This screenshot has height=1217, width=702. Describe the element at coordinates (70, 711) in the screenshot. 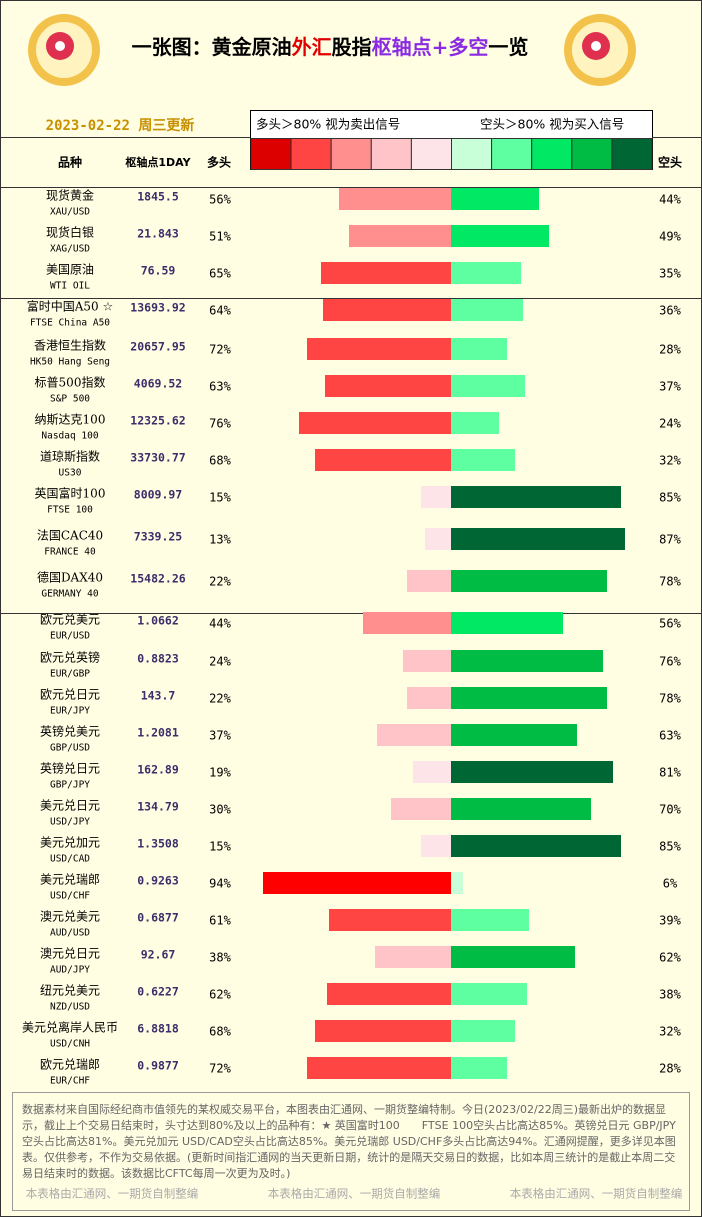

I see `row-code: EUR/JPY` at that location.